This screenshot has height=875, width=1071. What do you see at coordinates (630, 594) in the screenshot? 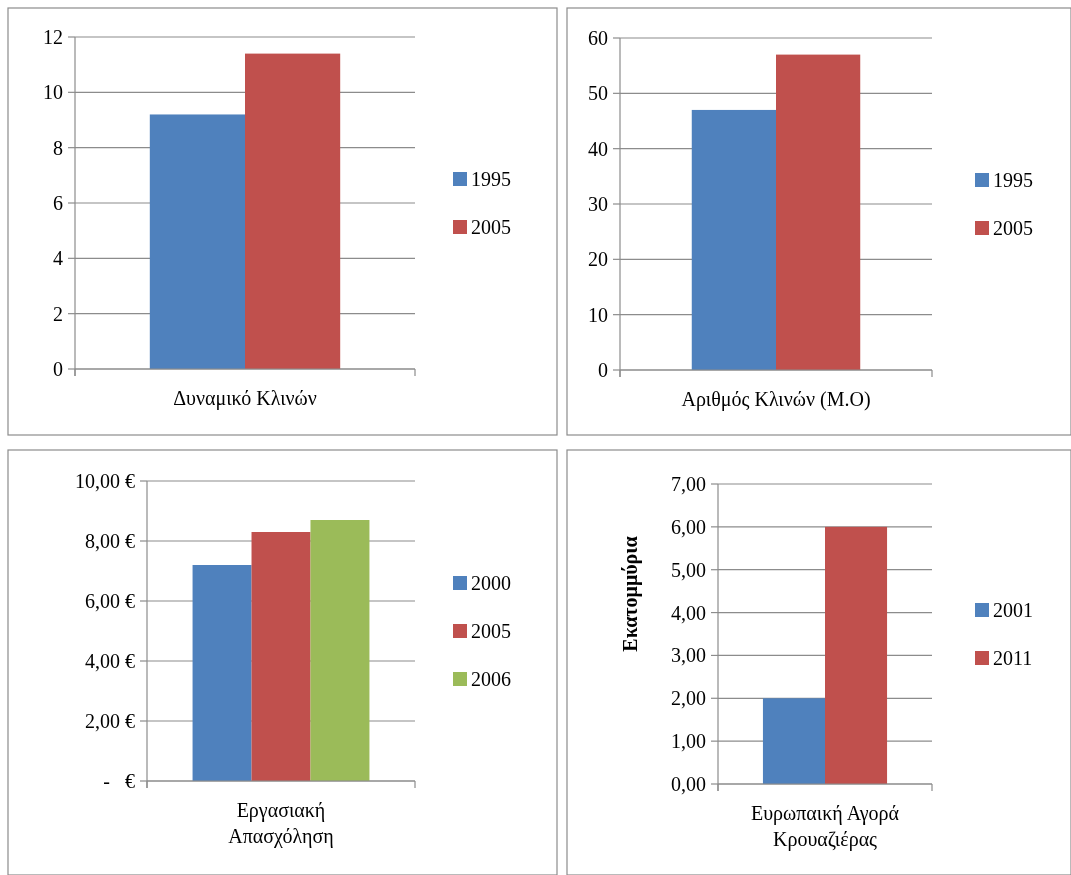
I see `y-axis-title: Εκατομμύρια` at bounding box center [630, 594].